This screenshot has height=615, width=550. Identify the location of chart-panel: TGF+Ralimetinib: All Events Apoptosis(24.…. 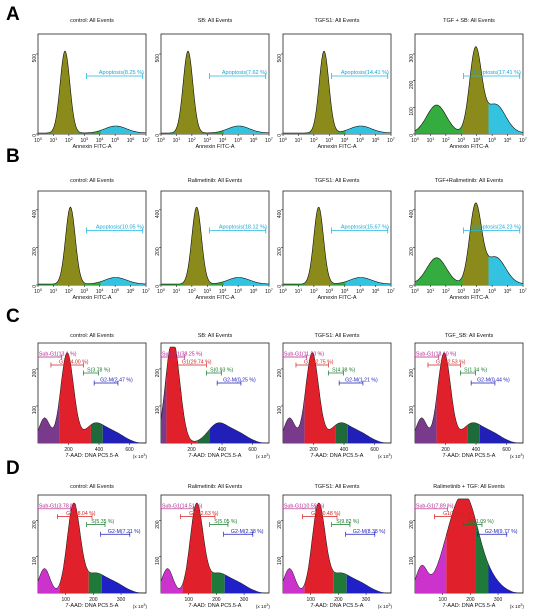
(470, 242).